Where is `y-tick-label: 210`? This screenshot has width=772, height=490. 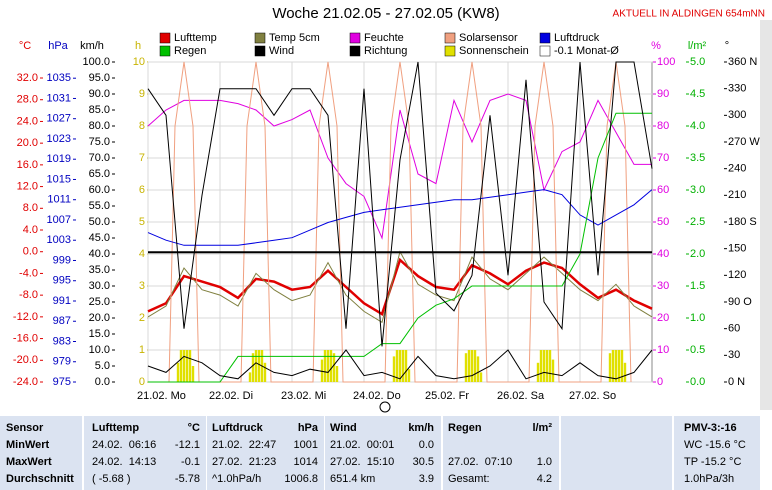
y-tick-label: 210 is located at coordinates (737, 195).